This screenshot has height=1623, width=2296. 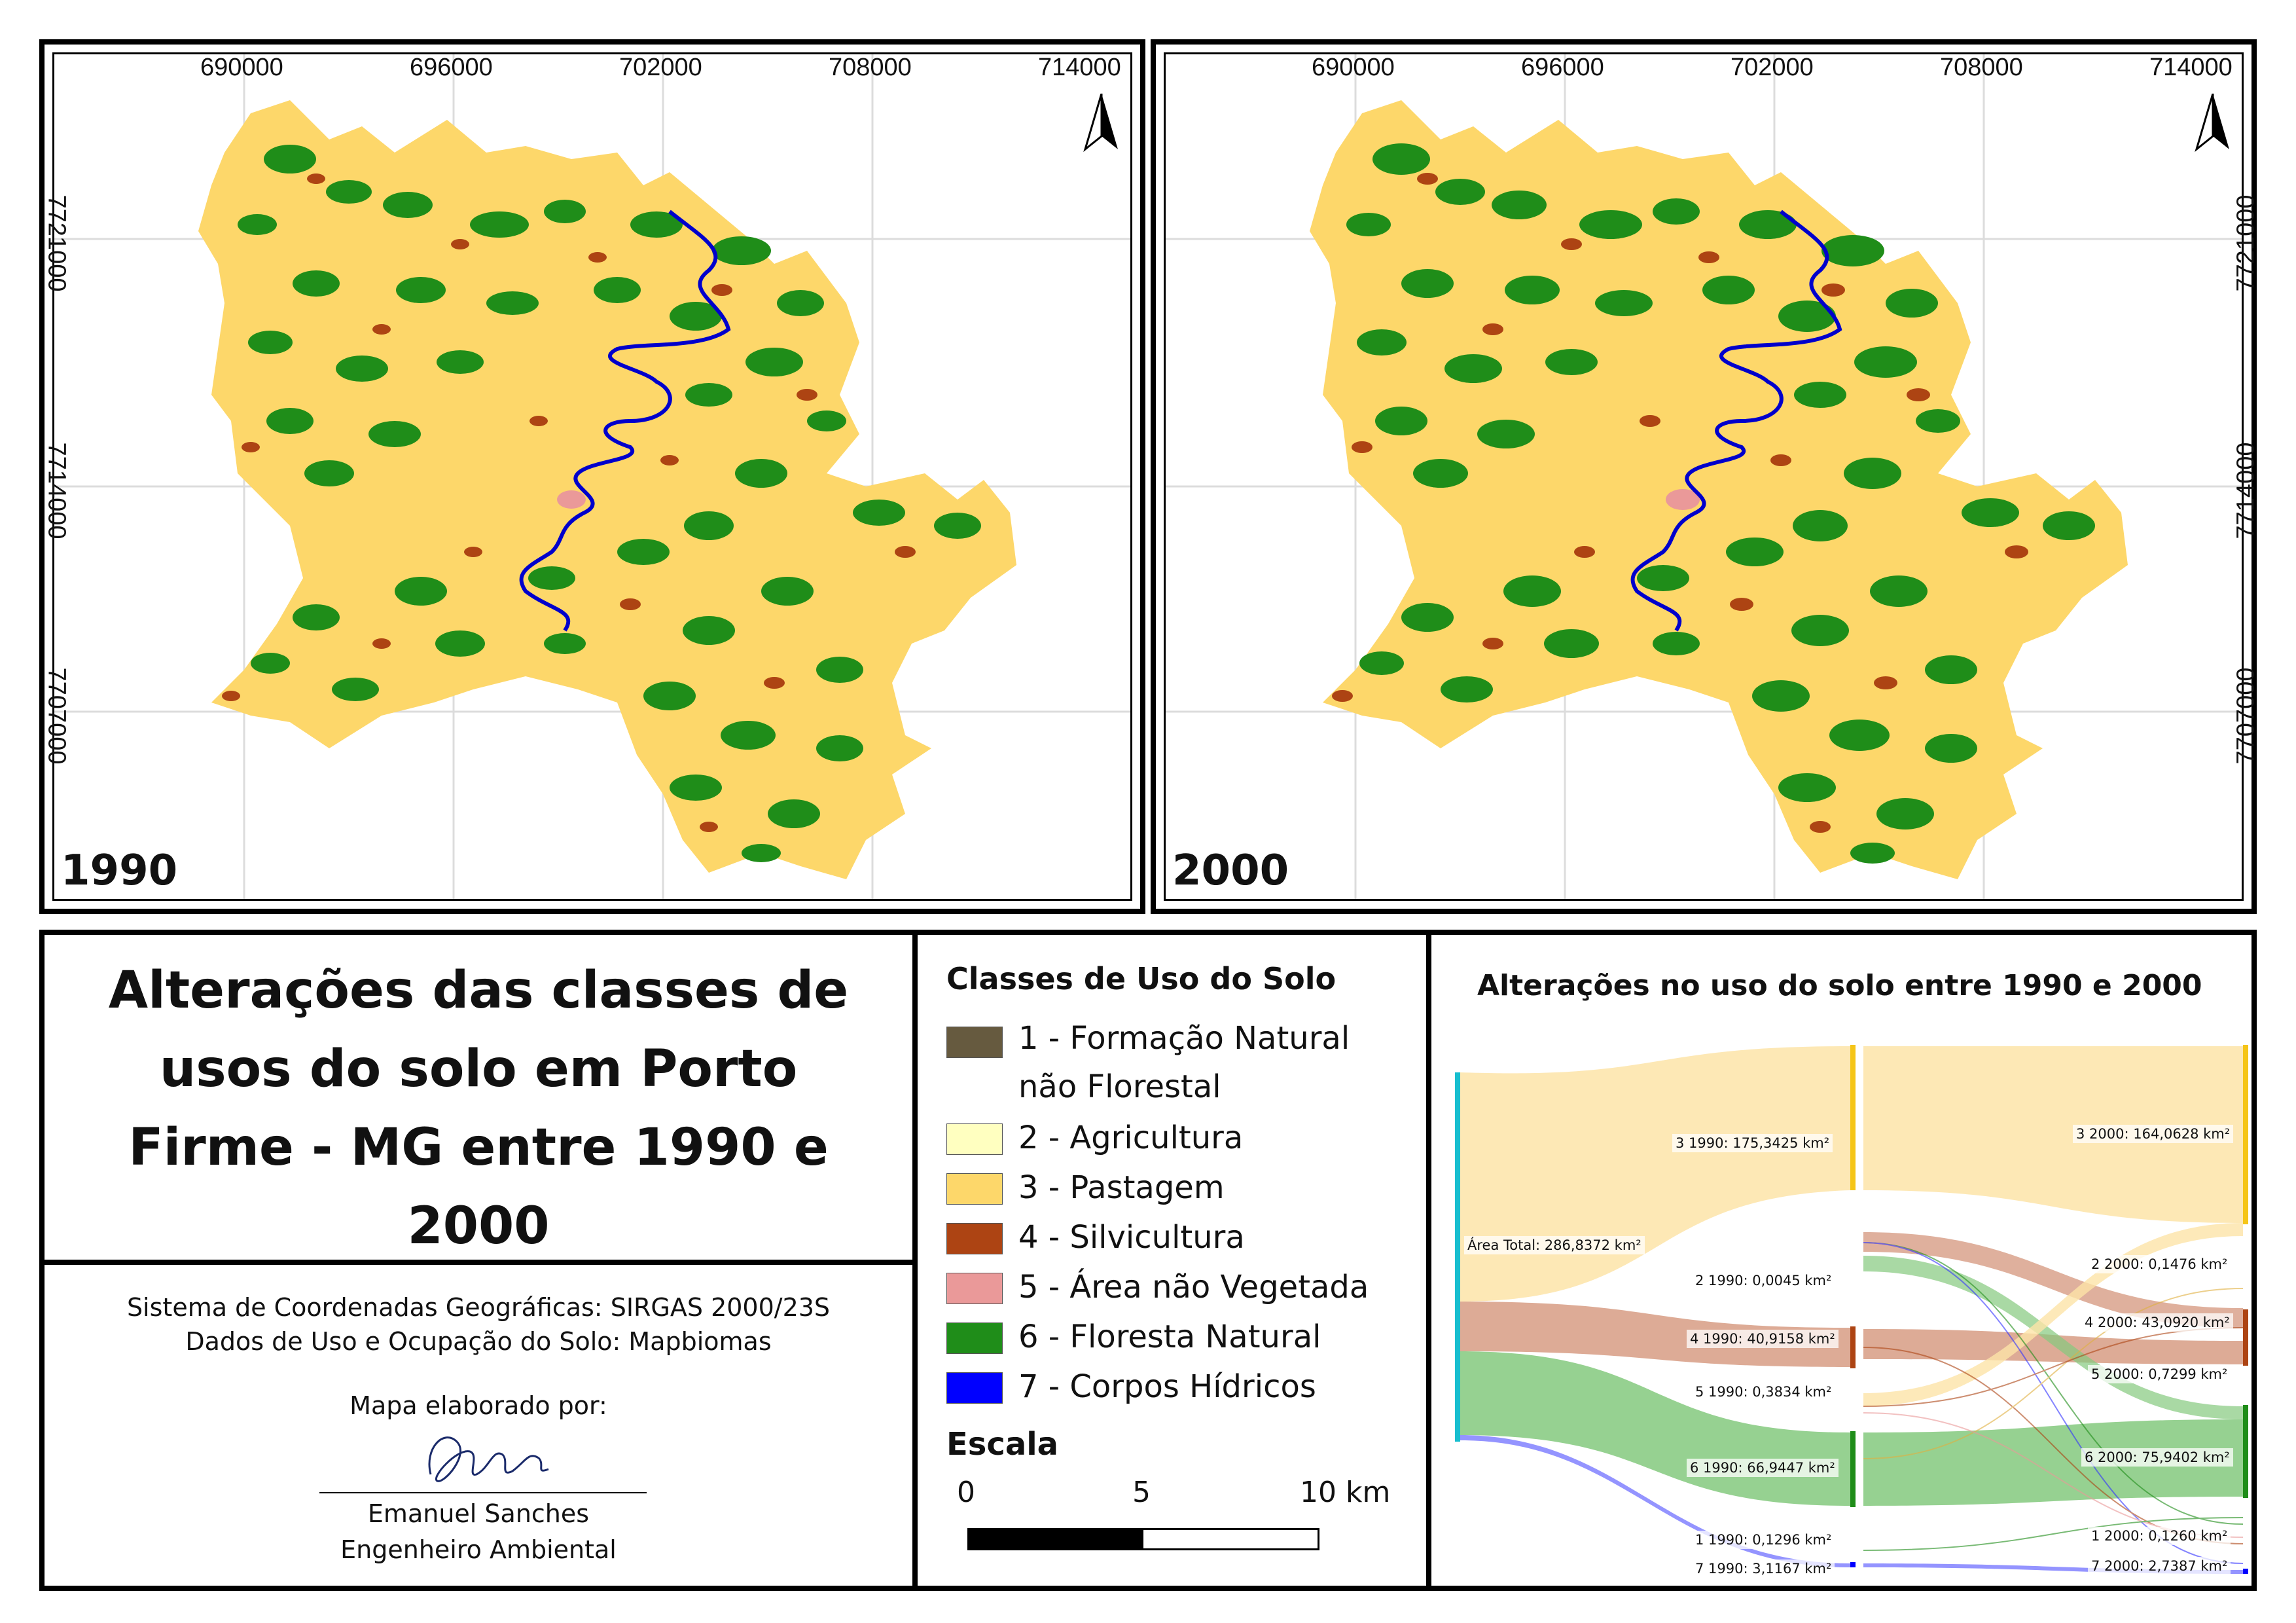 I want to click on legend-item: 1 - Formação Natural não Florestal, so click(x=1188, y=1065).